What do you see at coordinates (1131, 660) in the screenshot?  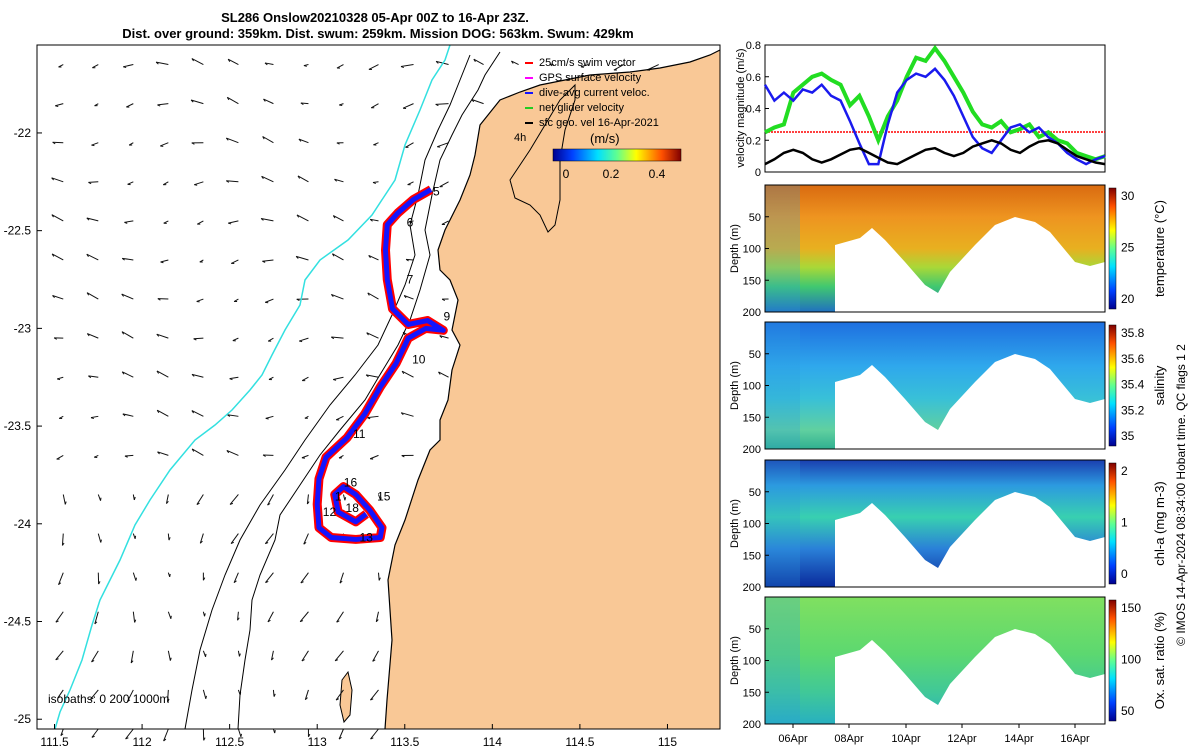 I see `colorbar-tick-label: 100` at bounding box center [1131, 660].